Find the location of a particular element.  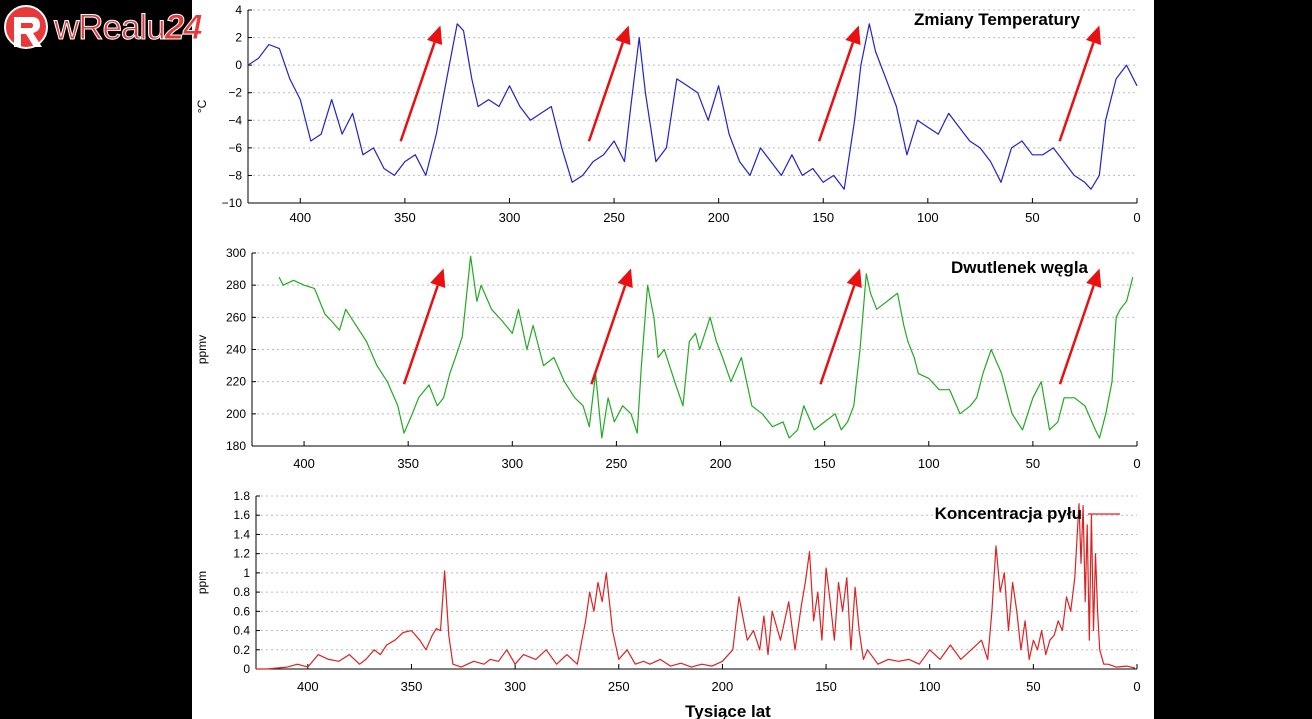

x-axis-label: Tysiące lat is located at coordinates (728, 710).